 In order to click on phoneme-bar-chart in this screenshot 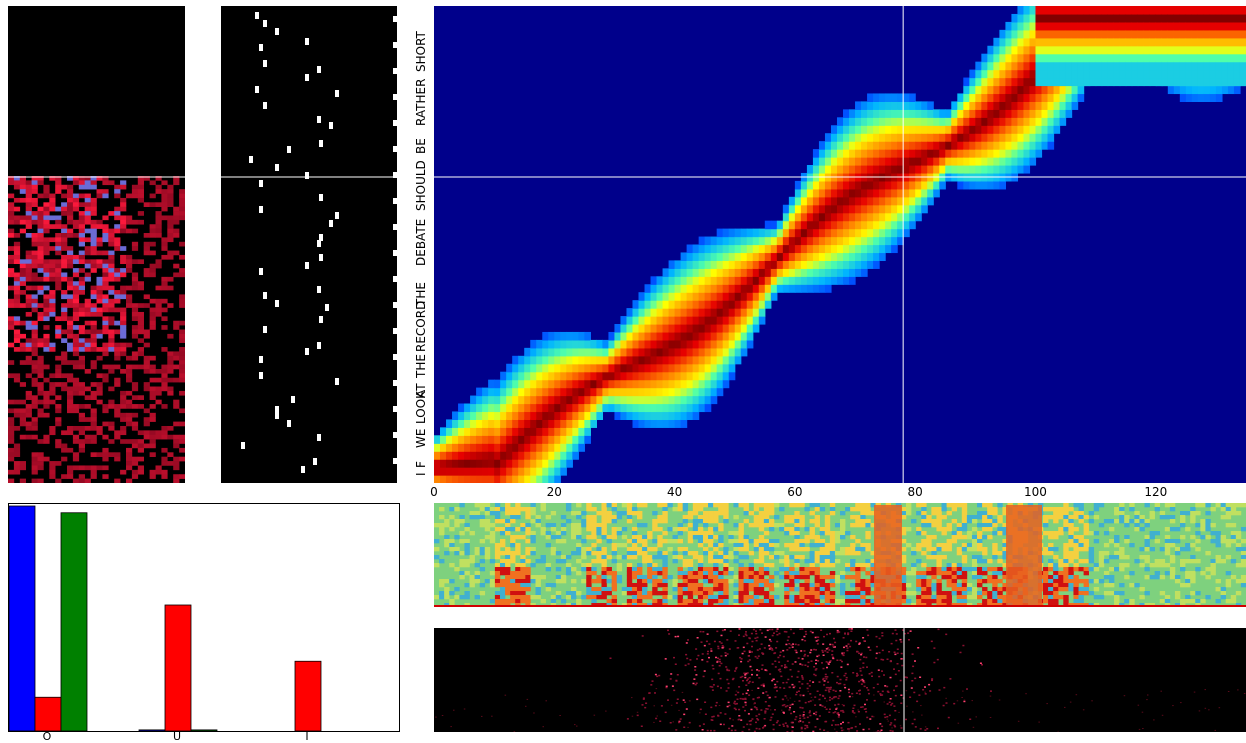, I will do `click(204, 617)`.